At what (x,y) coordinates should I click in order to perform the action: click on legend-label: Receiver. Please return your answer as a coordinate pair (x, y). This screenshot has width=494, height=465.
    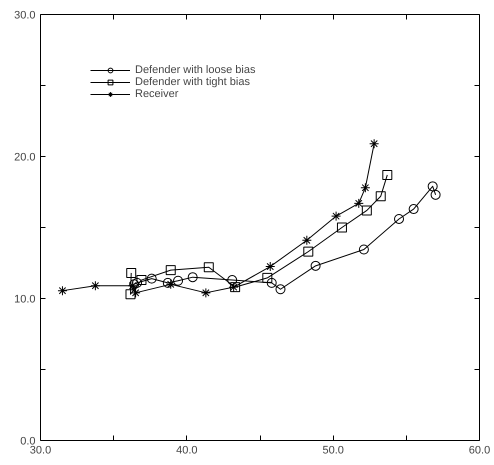
    Looking at the image, I should click on (156, 94).